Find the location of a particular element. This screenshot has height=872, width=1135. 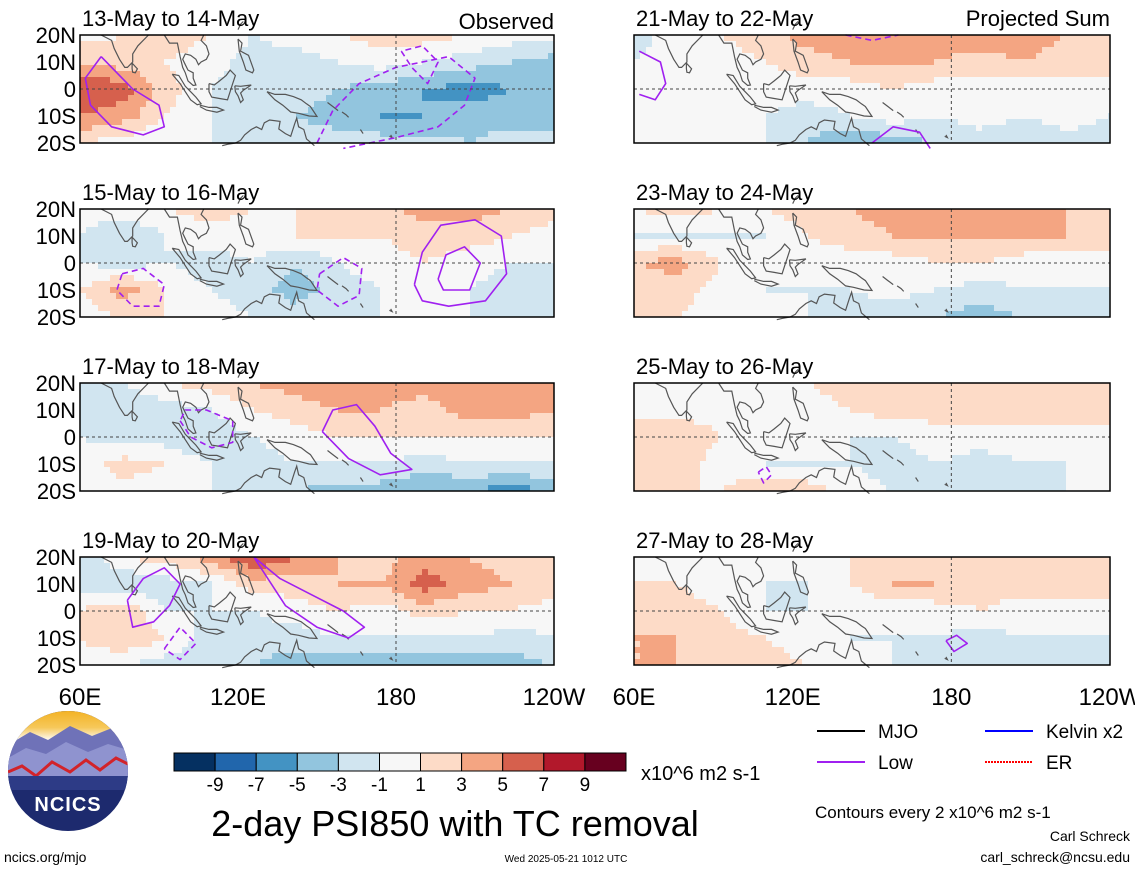

coastline is located at coordinates (243, 268).